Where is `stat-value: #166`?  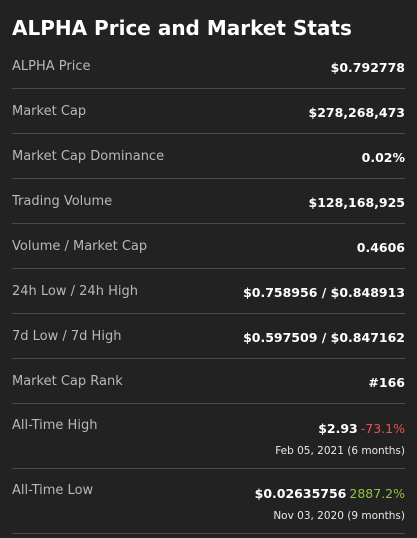 stat-value: #166 is located at coordinates (386, 382).